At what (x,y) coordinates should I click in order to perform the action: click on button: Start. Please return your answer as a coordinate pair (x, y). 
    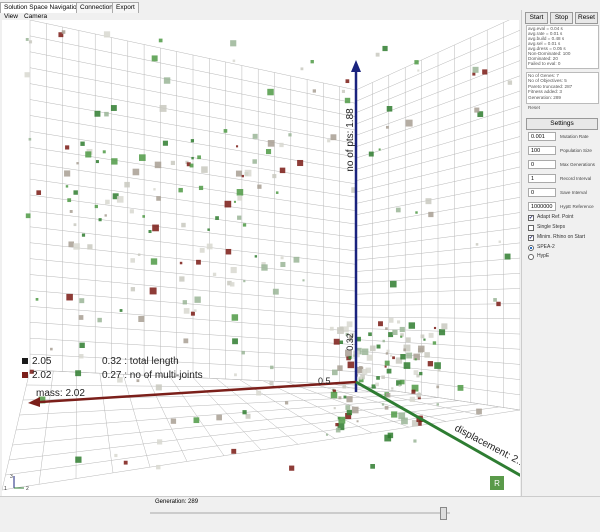
    Looking at the image, I should click on (536, 18).